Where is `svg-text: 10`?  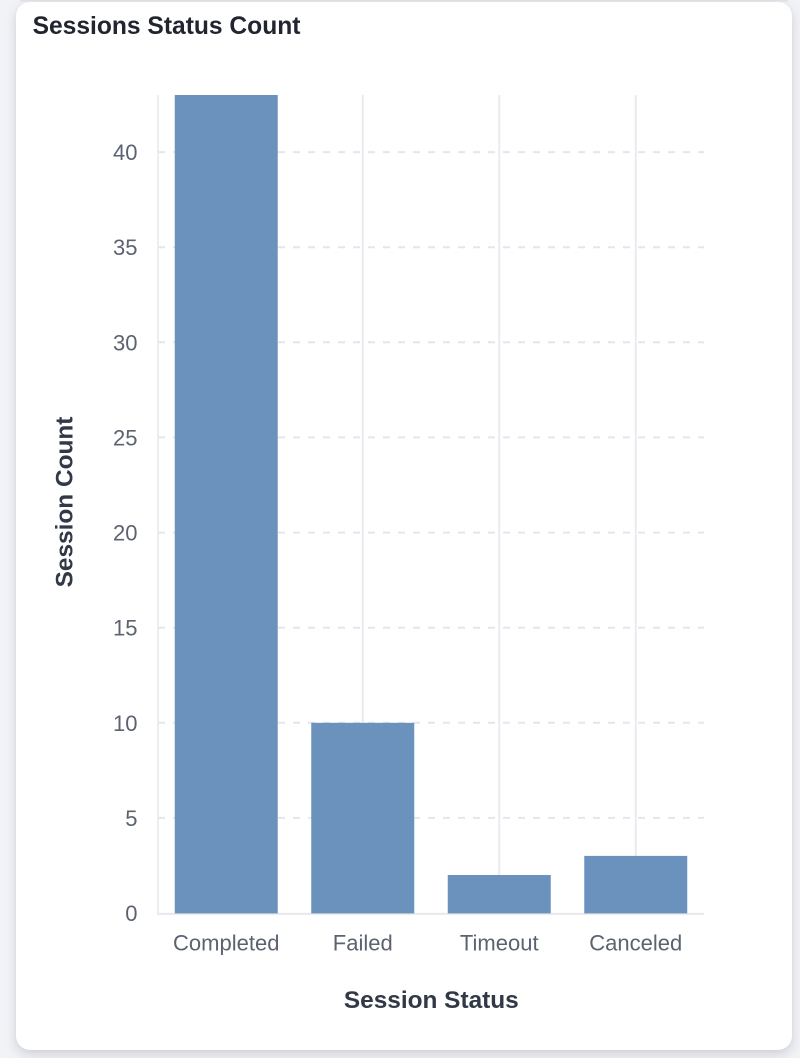
svg-text: 10 is located at coordinates (125, 723).